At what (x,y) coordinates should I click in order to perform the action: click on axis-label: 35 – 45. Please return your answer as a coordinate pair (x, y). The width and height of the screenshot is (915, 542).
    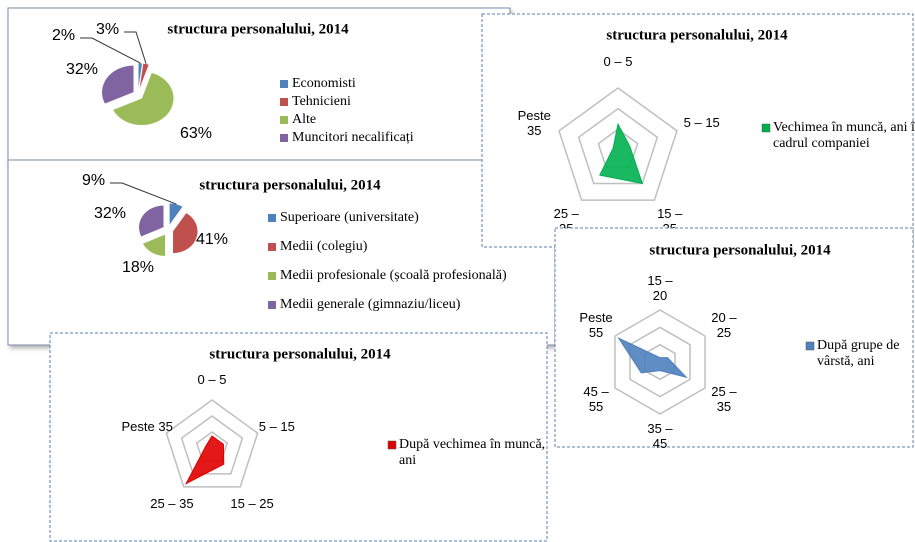
    Looking at the image, I should click on (660, 435).